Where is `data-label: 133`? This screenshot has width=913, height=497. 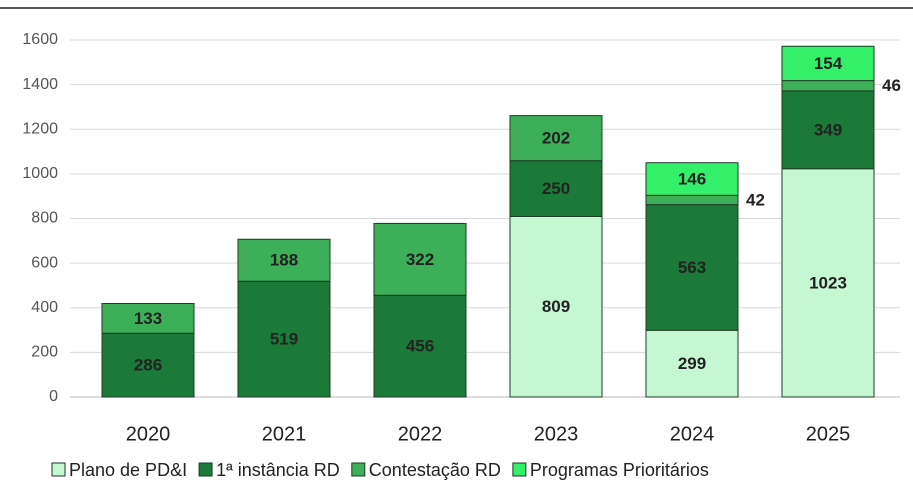 data-label: 133 is located at coordinates (148, 318).